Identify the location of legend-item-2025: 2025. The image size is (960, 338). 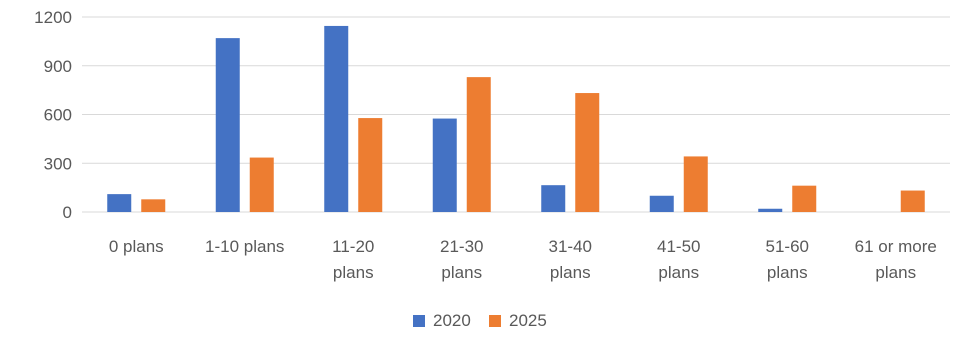
(518, 320).